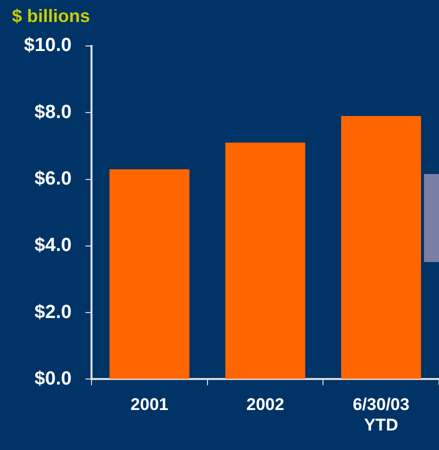 Image resolution: width=439 pixels, height=450 pixels. What do you see at coordinates (265, 404) in the screenshot?
I see `x-tick-label: 2002` at bounding box center [265, 404].